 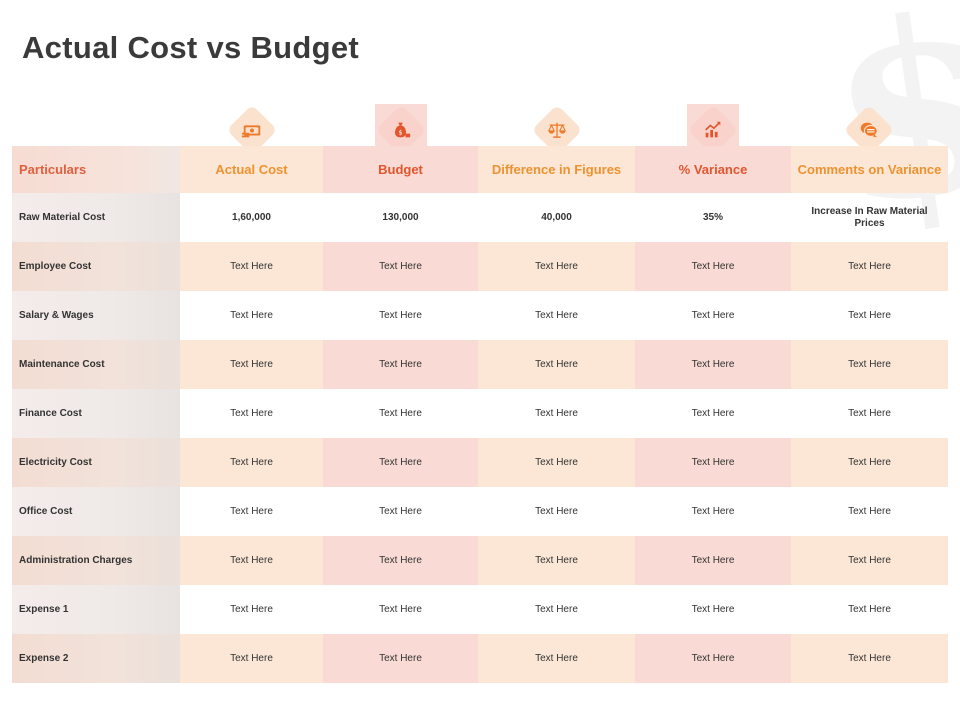 I want to click on row-label: Administration Charges, so click(x=96, y=560).